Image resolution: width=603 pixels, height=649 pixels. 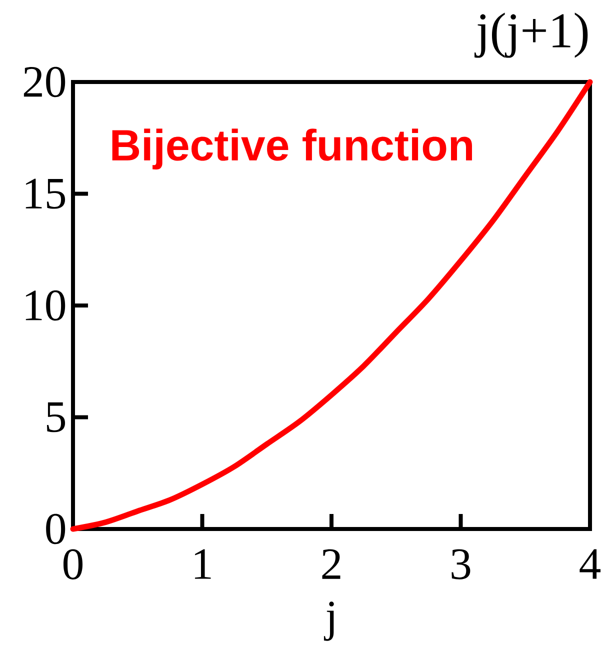 What do you see at coordinates (531, 35) in the screenshot?
I see `y-axis-title: j(j+1)` at bounding box center [531, 35].